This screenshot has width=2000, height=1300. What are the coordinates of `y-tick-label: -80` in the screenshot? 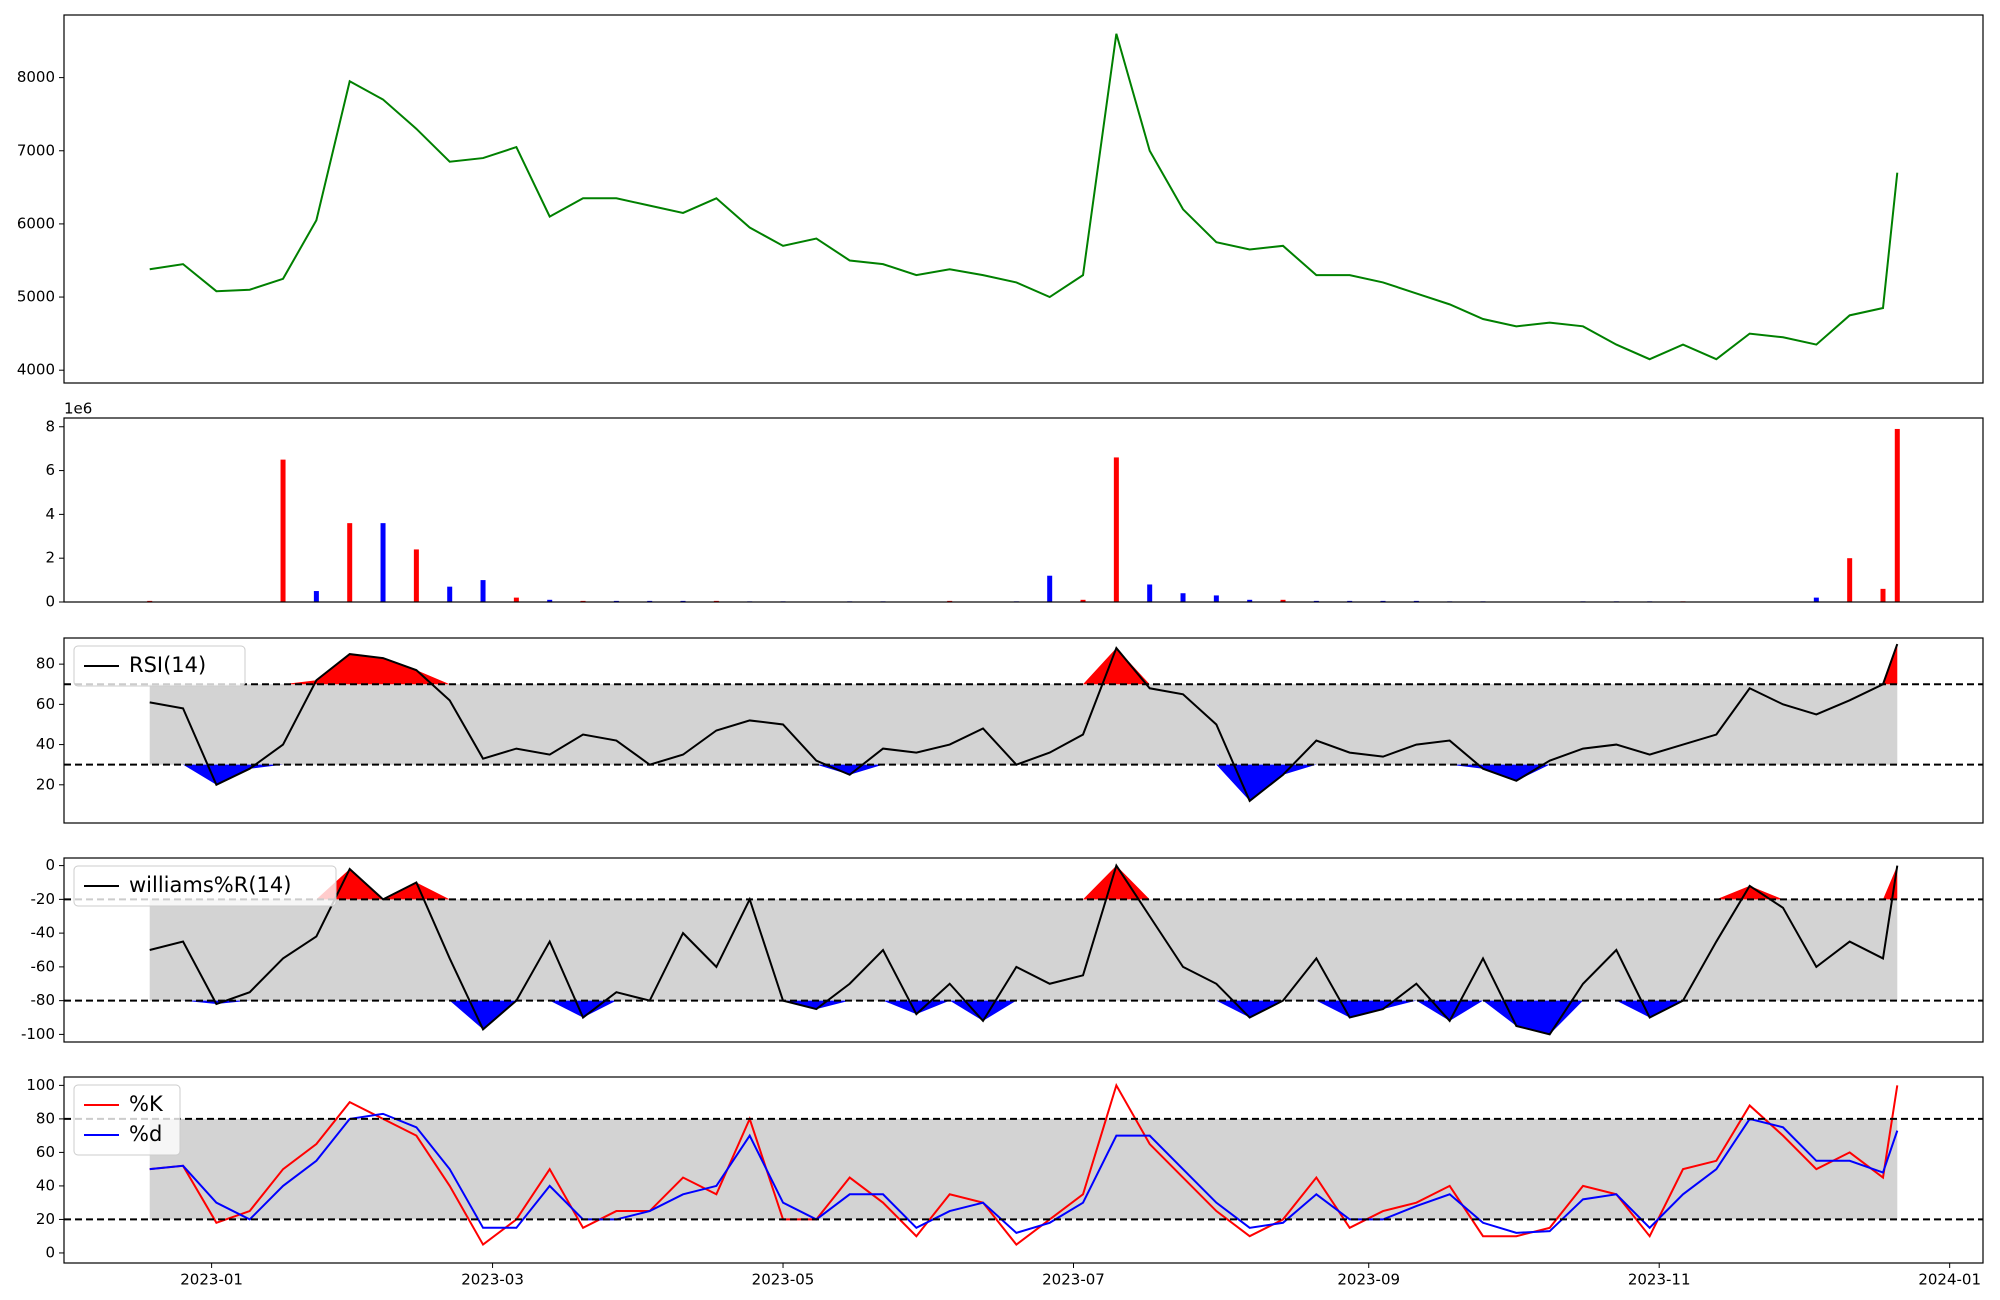 It's located at (43, 1000).